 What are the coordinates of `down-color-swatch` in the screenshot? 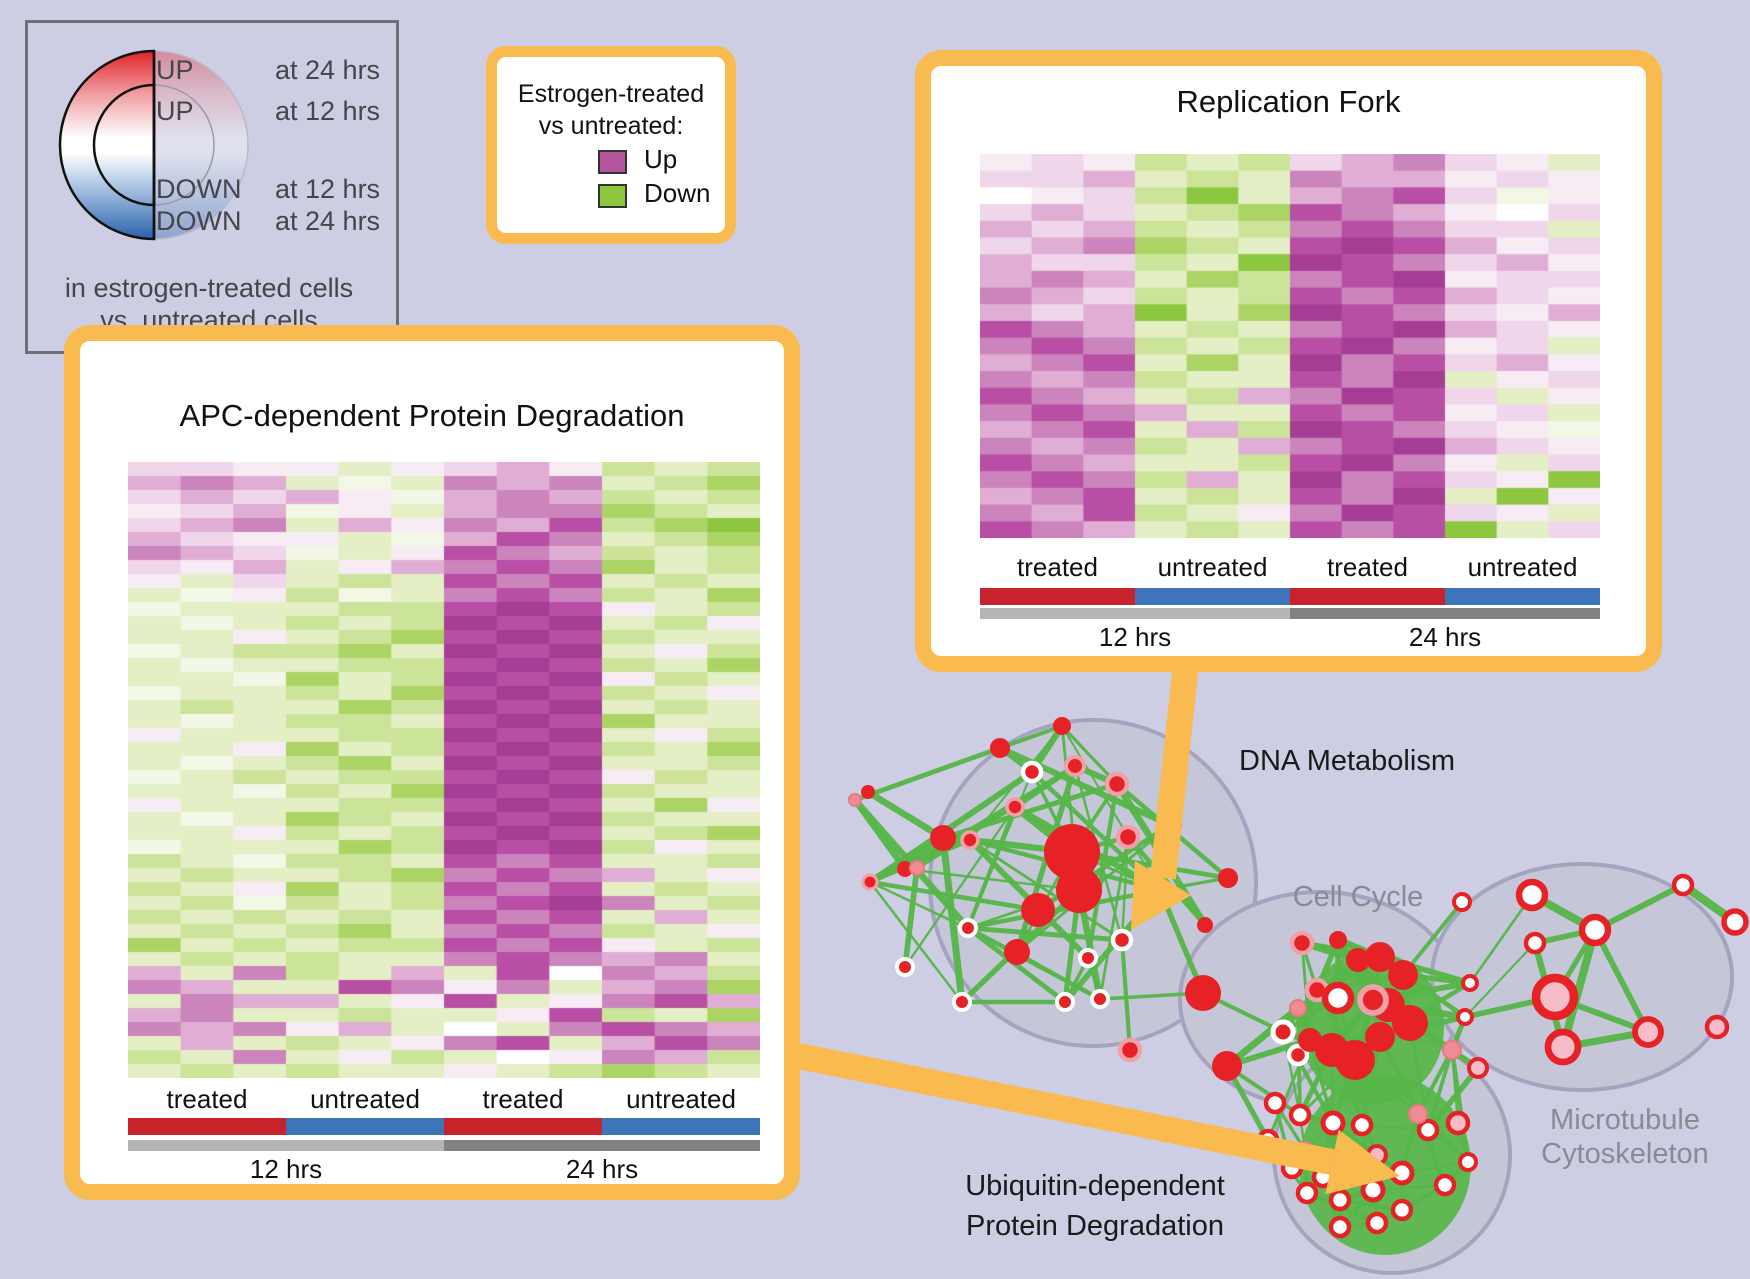 It's located at (612, 196).